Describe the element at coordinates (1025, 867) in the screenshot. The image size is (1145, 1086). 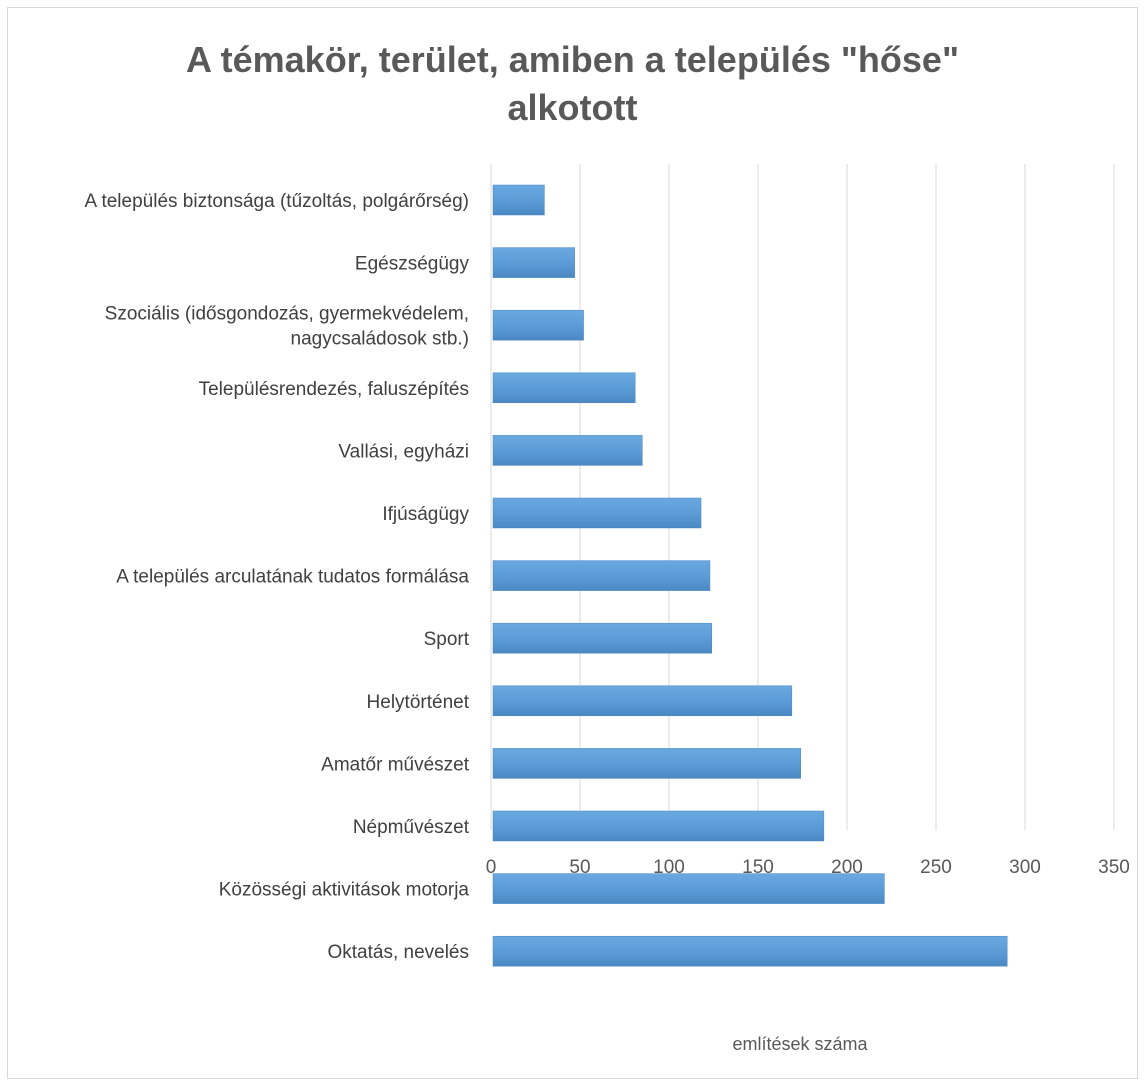
I see `x-tick-label: 300` at that location.